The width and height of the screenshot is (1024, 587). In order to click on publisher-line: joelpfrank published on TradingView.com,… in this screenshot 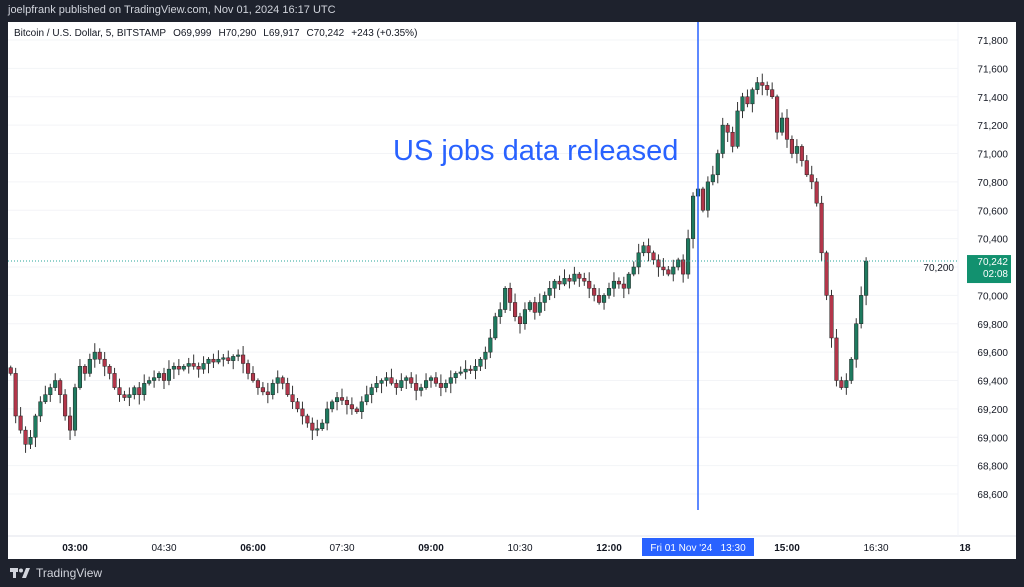, I will do `click(172, 10)`.